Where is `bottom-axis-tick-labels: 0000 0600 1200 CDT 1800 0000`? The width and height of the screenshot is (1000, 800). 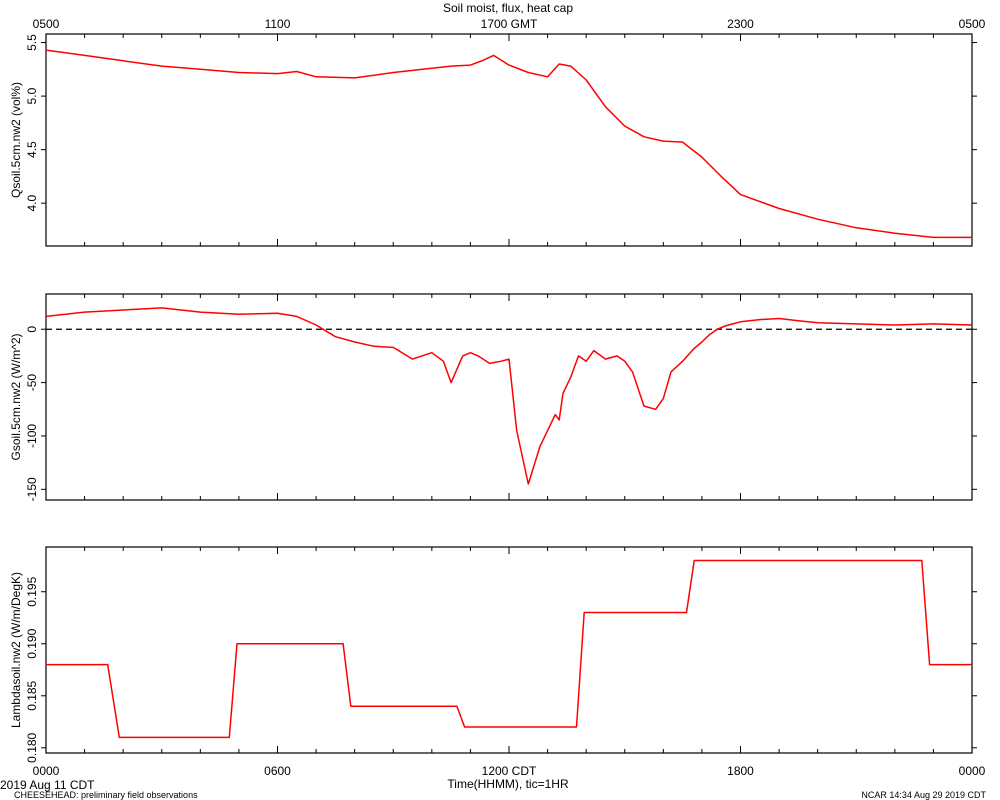
bottom-axis-tick-labels: 0000 0600 1200 CDT 1800 0000 is located at coordinates (509, 771).